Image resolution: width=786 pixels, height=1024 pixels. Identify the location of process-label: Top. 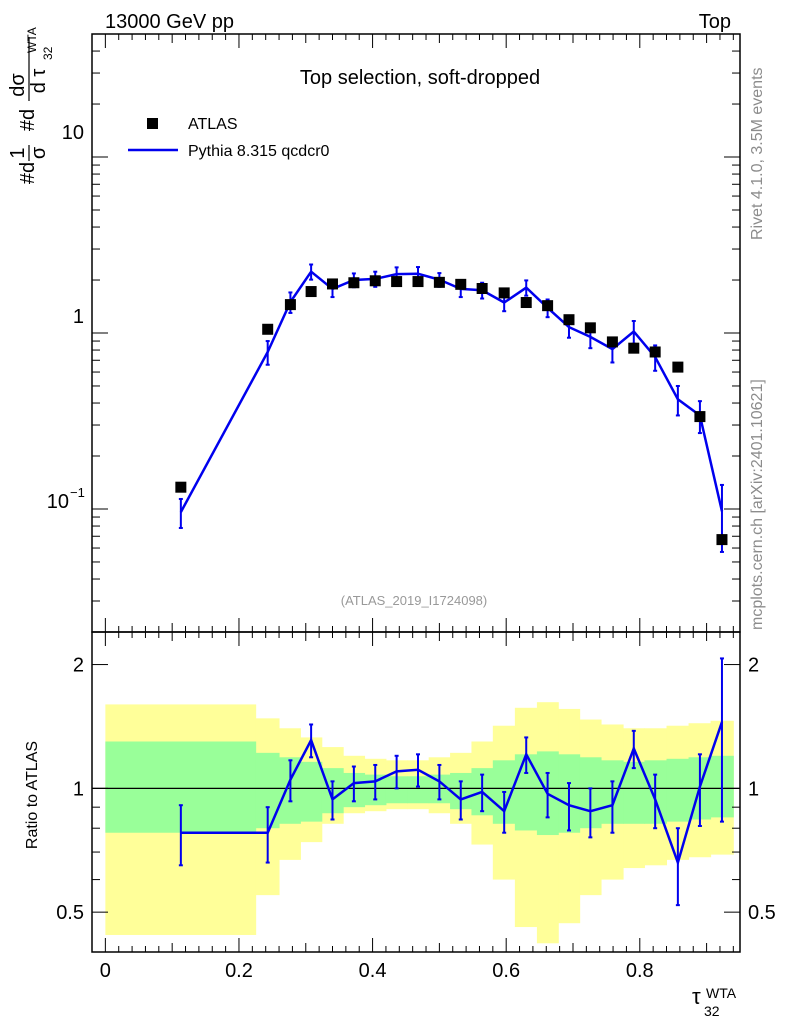
(715, 22).